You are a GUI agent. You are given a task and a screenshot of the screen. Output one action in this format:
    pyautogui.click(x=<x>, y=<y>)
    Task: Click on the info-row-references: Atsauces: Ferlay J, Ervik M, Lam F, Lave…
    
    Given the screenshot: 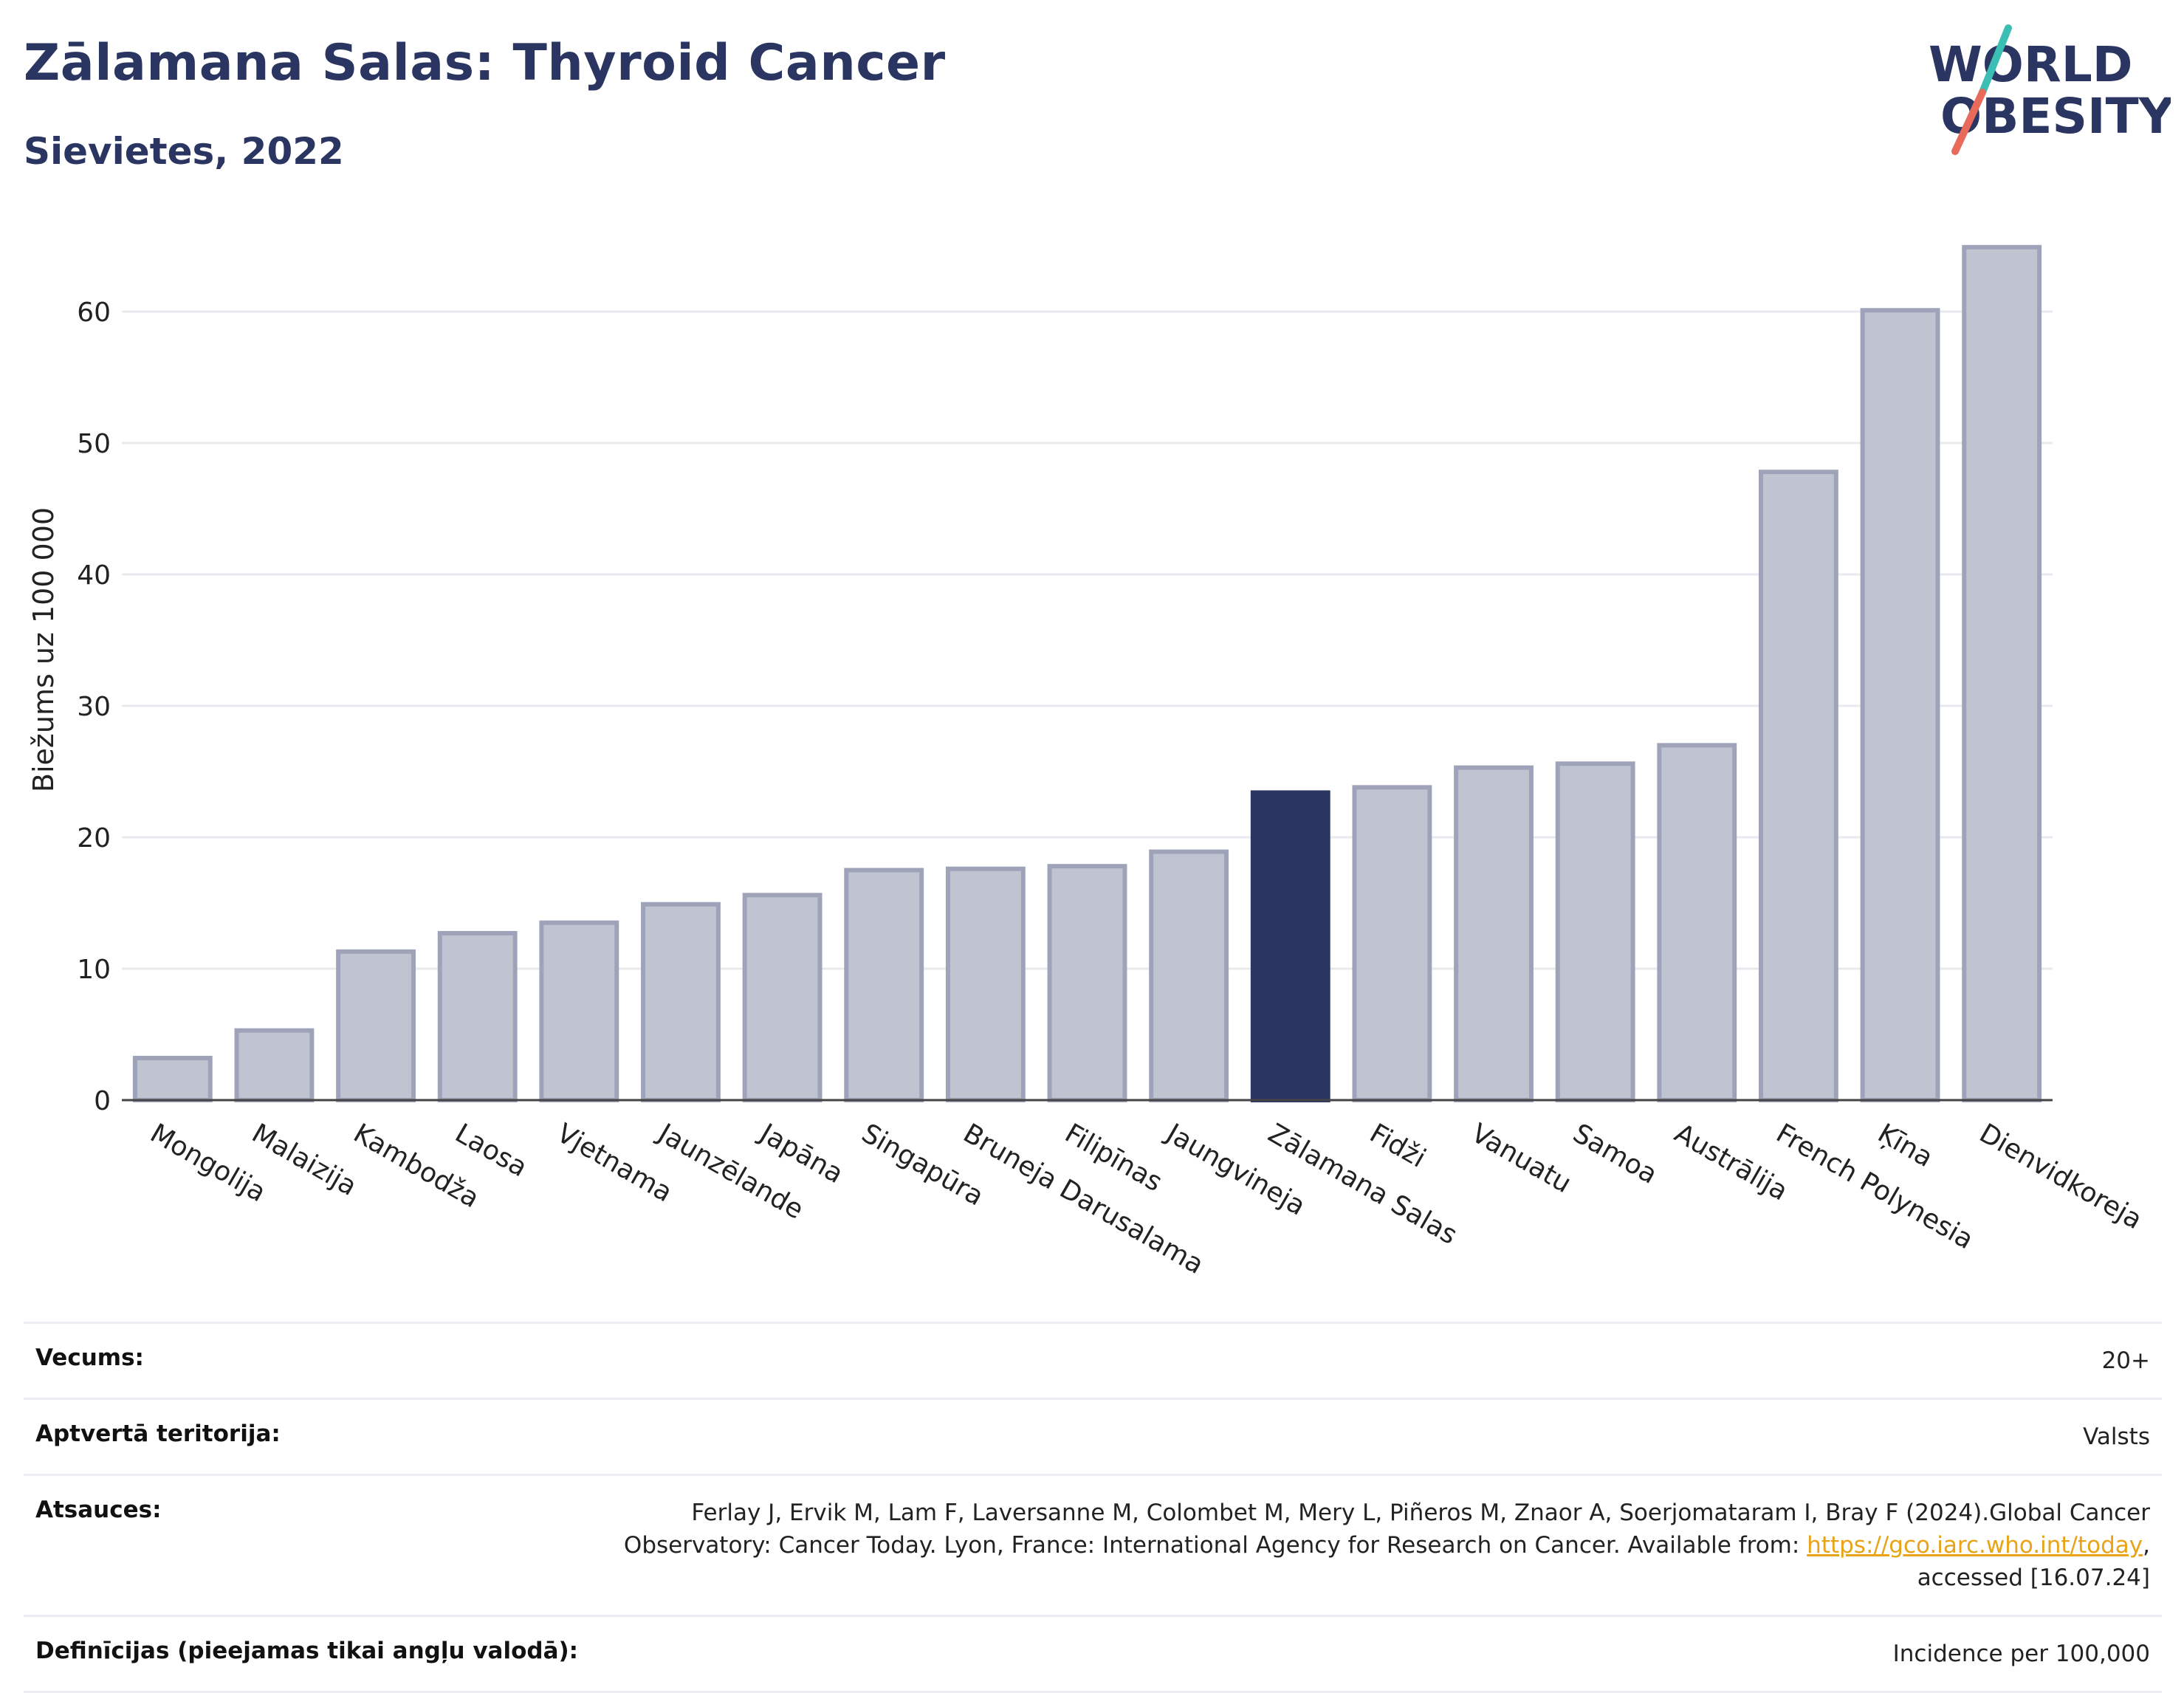 What is the action you would take?
    pyautogui.click(x=1093, y=1544)
    